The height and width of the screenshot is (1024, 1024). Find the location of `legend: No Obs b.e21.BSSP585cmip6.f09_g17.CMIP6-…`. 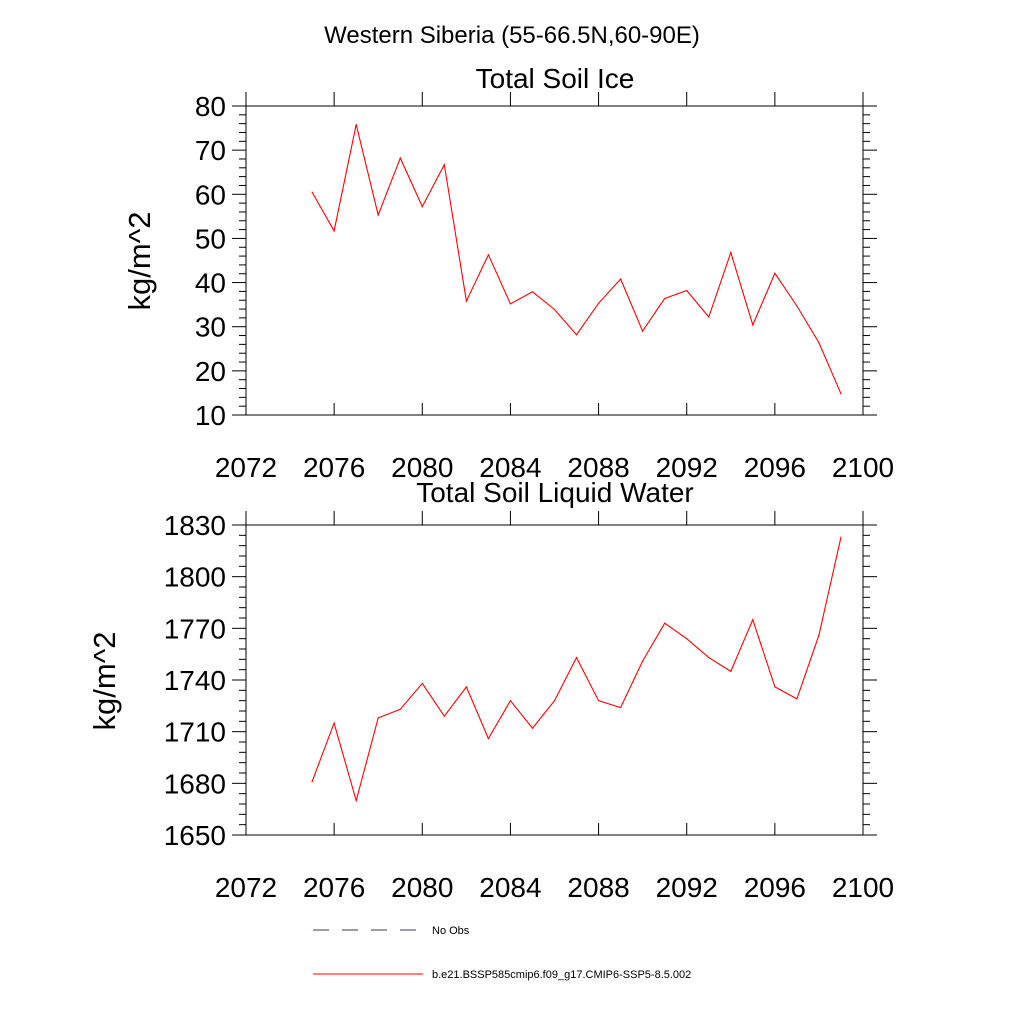

legend: No Obs b.e21.BSSP585cmip6.f09_g17.CMIP6-… is located at coordinates (502, 953).